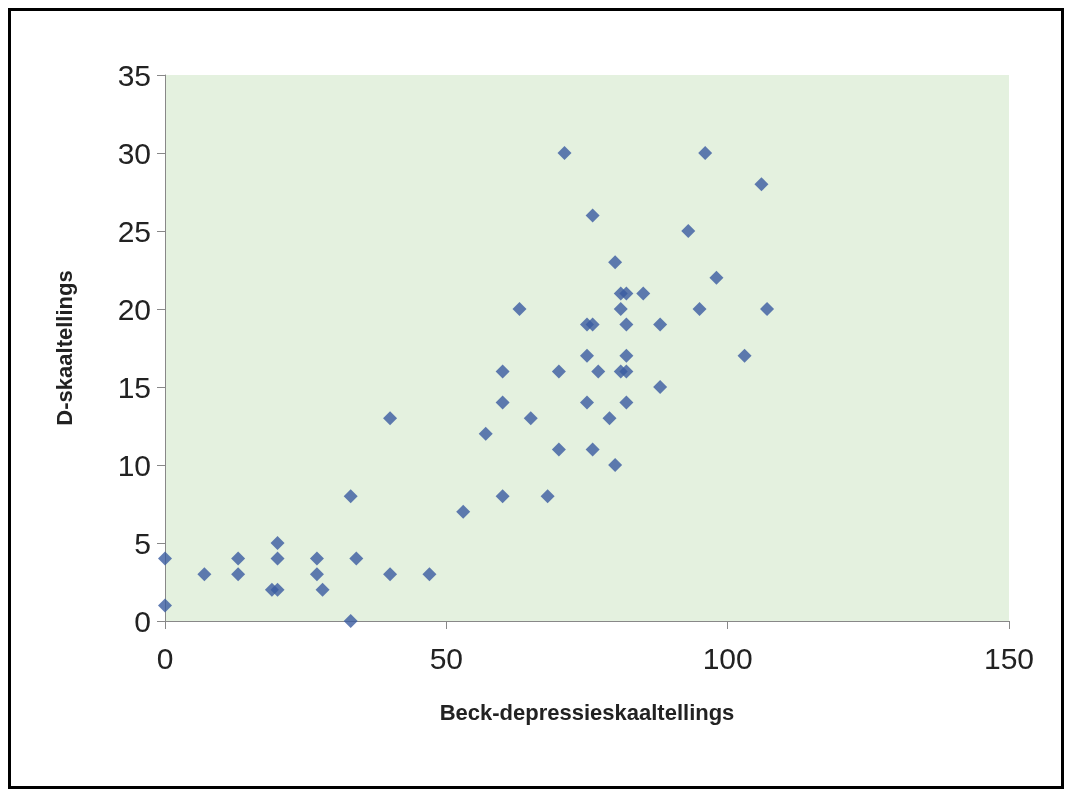  I want to click on y-tick-label: 15, so click(134, 387).